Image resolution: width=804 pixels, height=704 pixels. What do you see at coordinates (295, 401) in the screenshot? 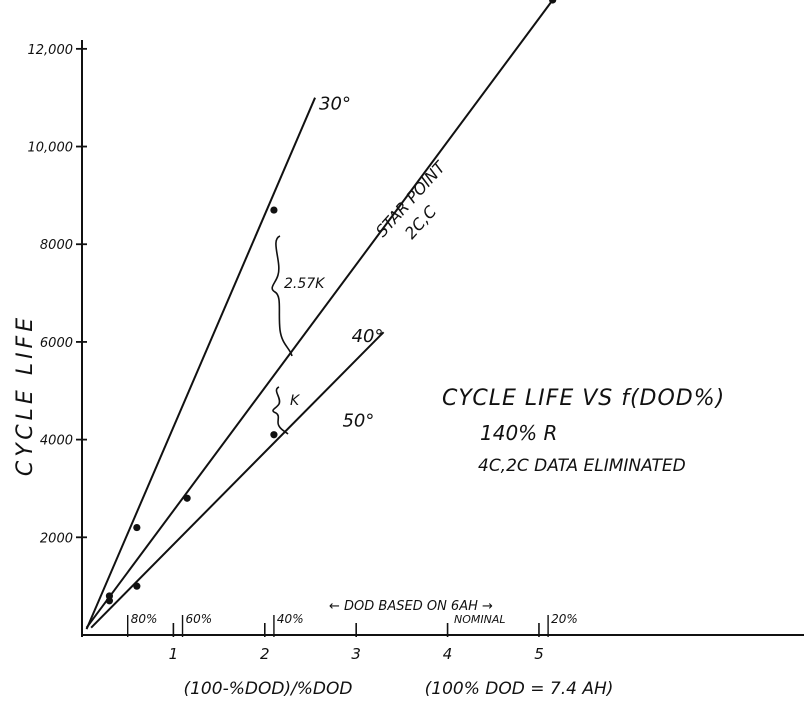
I see `annotation-k: K` at bounding box center [295, 401].